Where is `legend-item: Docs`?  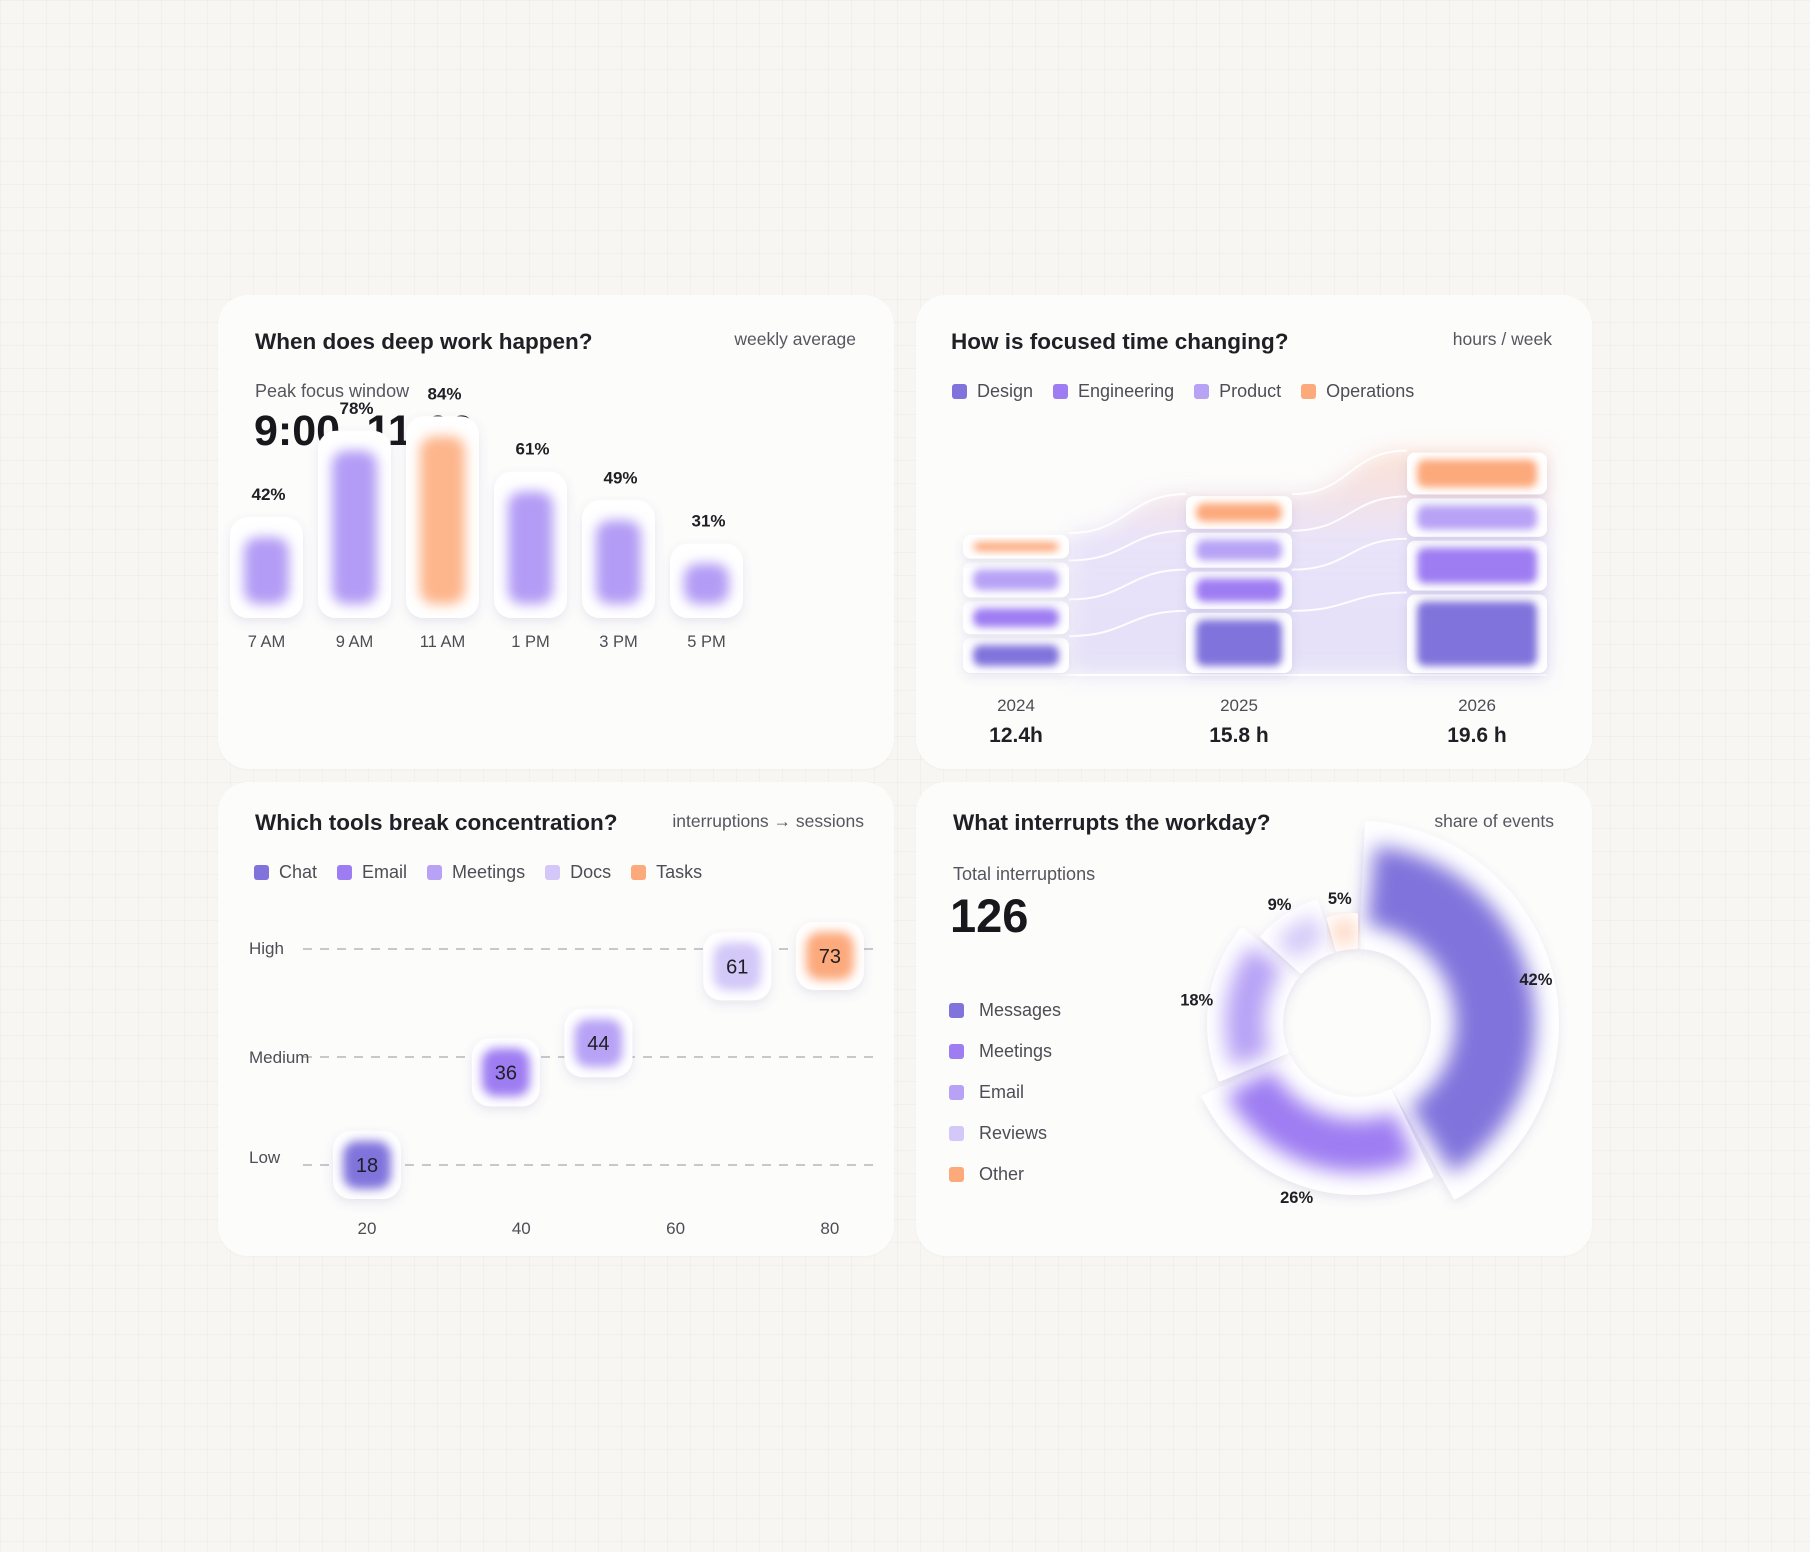
legend-item: Docs is located at coordinates (578, 872).